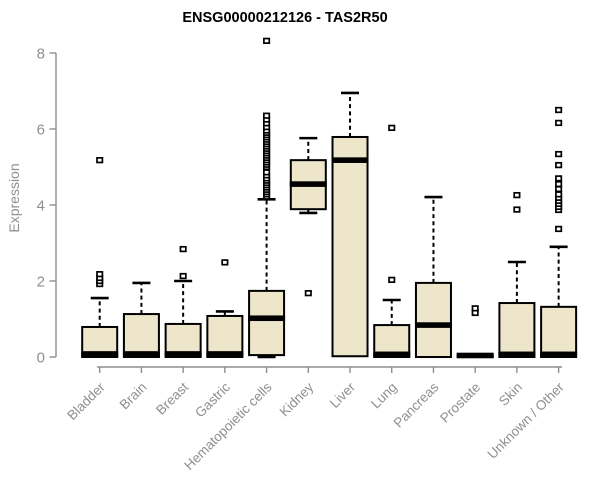 This screenshot has width=600, height=500. I want to click on box-gastric, so click(225, 308).